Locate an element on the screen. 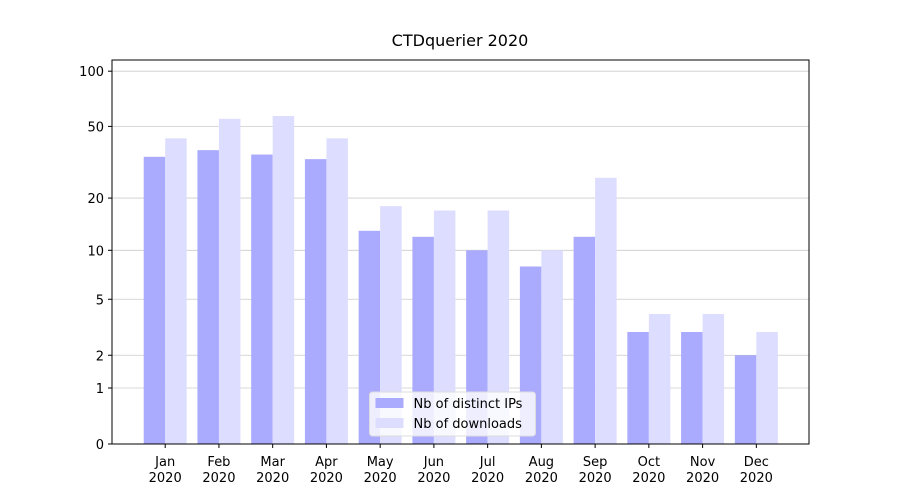 This screenshot has height=500, width=900. x-tick-label: Jul 2020 is located at coordinates (487, 470).